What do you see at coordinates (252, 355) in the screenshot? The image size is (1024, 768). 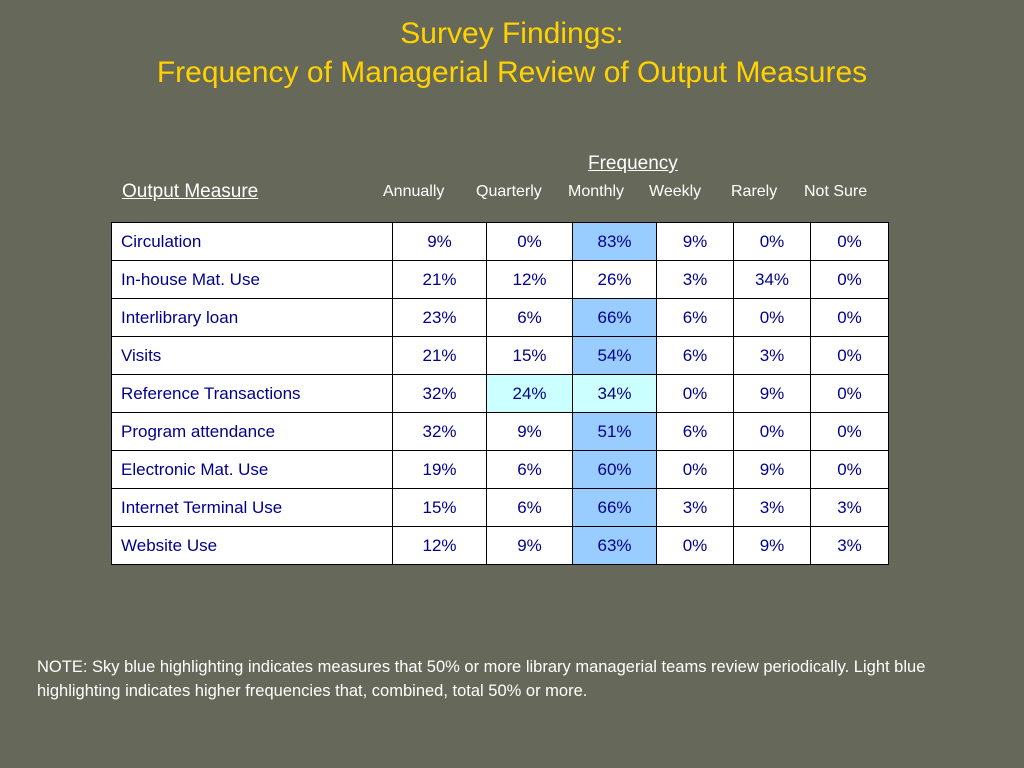 I see `measure-cell: Visits` at bounding box center [252, 355].